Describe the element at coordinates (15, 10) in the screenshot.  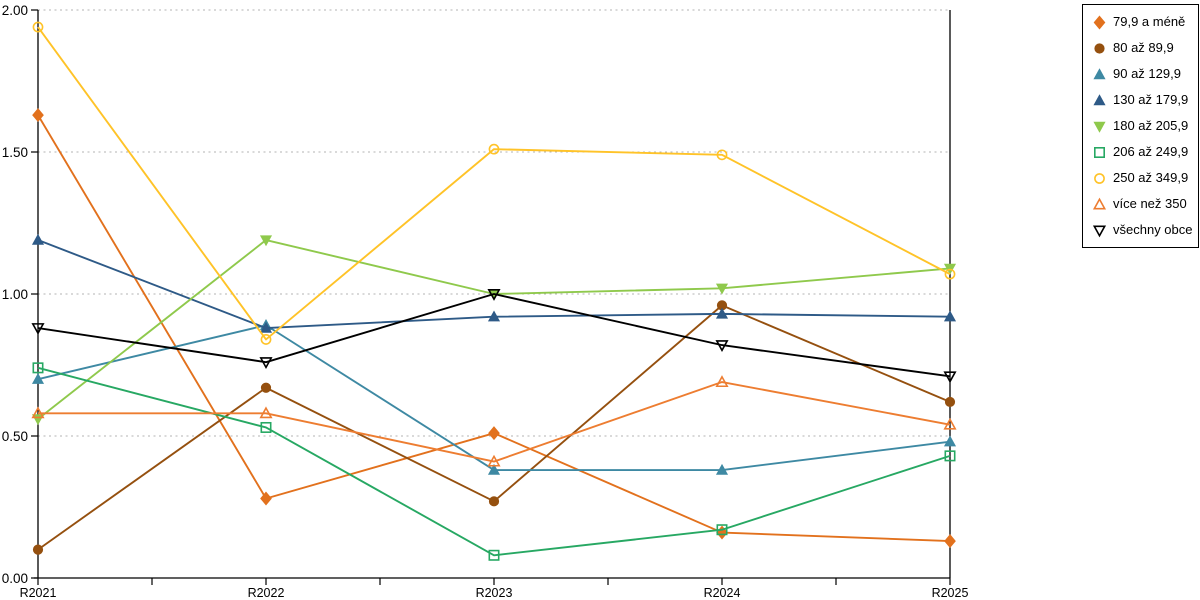
I see `y-tick-label: 2.00` at that location.